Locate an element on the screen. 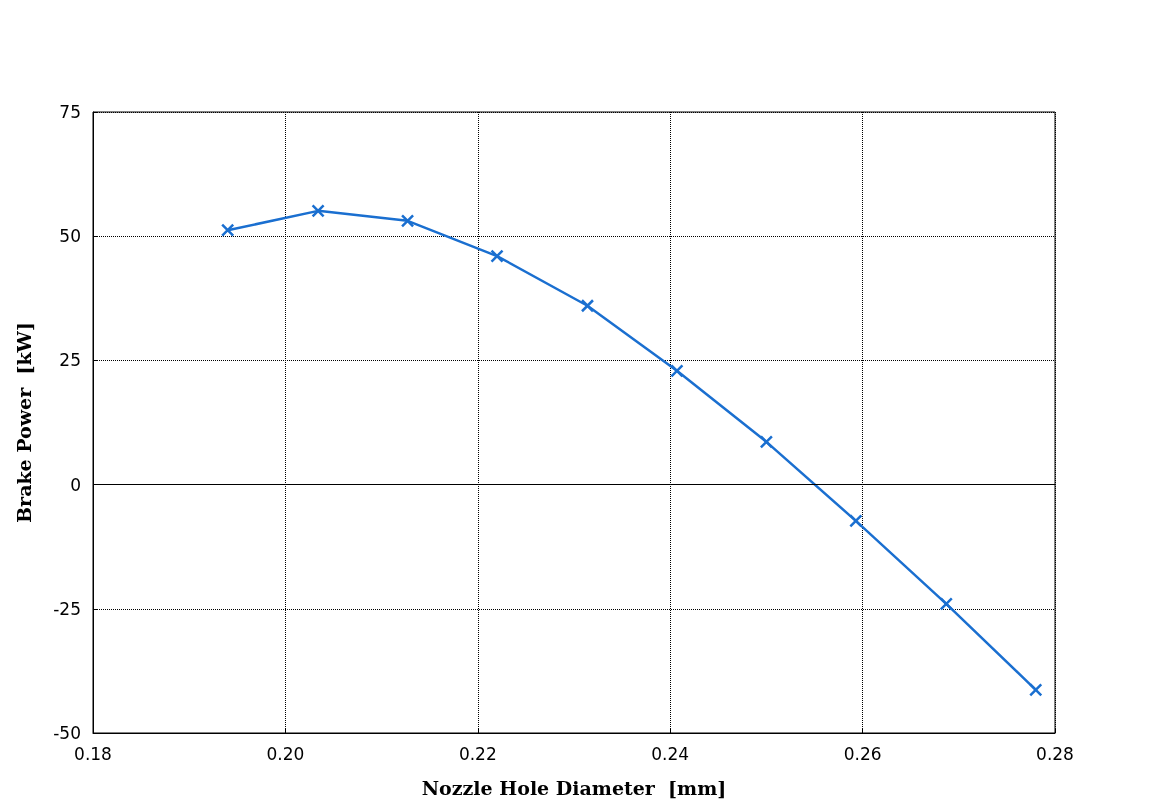 The height and width of the screenshot is (806, 1168). y-tick-label: -25 is located at coordinates (67, 608).